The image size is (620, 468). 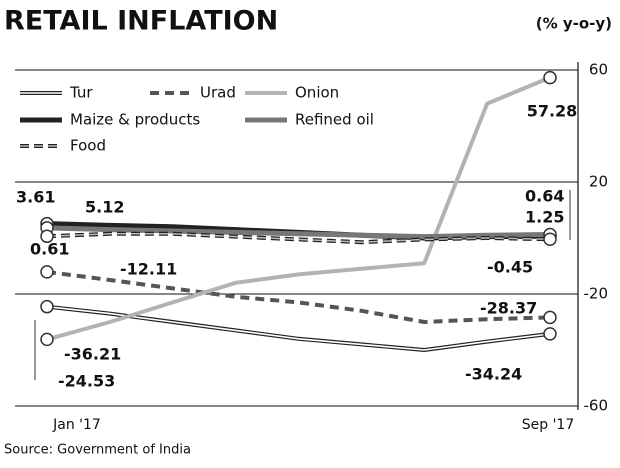 I want to click on data-label: -28.37, so click(x=508, y=308).